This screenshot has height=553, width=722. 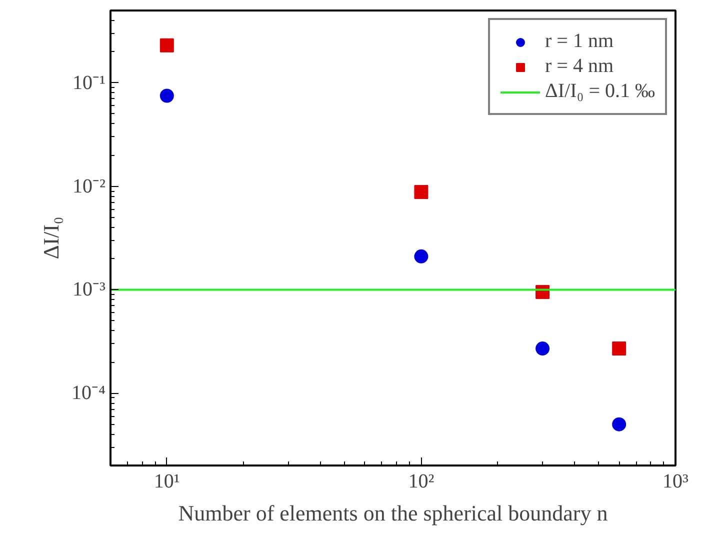 What do you see at coordinates (579, 66) in the screenshot?
I see `legend-label: r = 4 nm` at bounding box center [579, 66].